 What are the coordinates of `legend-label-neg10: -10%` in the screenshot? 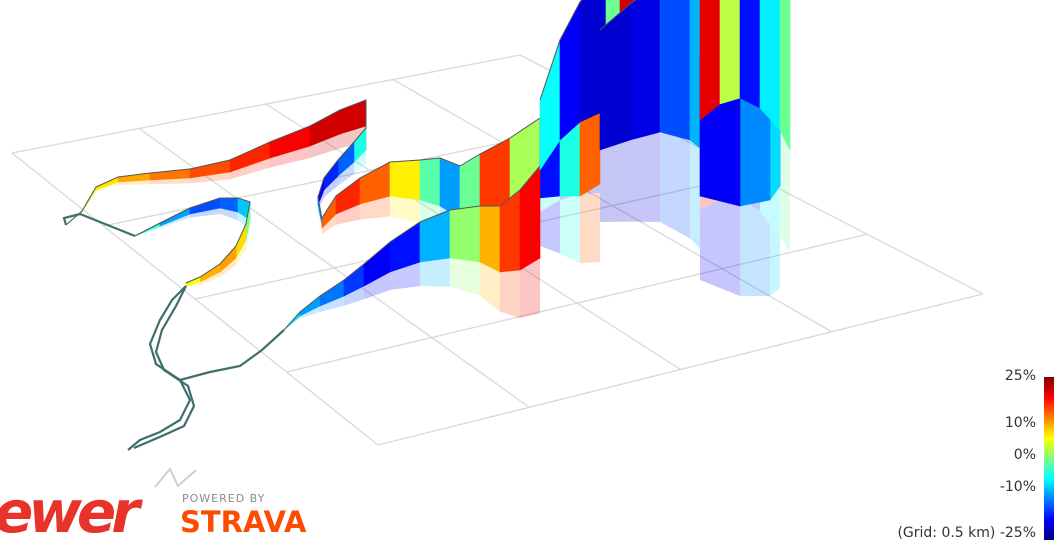 It's located at (1017, 487).